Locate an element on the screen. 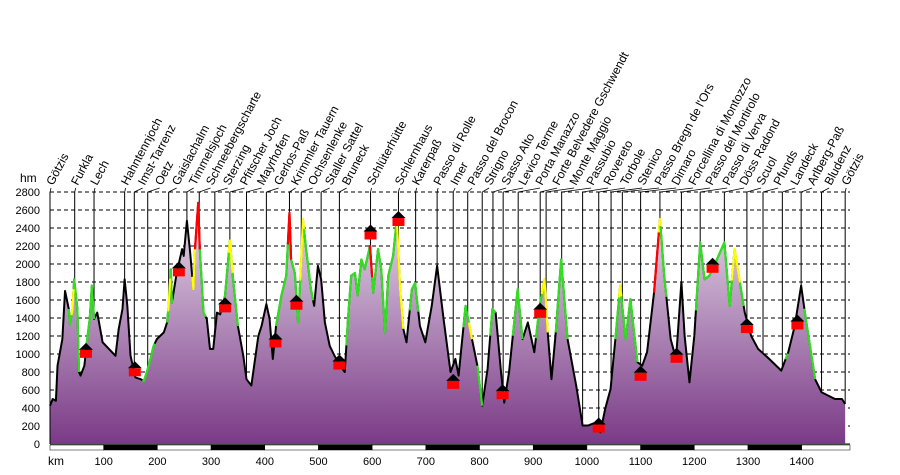 This screenshot has height=475, width=900. y-tick-label: 1800 is located at coordinates (28, 283).